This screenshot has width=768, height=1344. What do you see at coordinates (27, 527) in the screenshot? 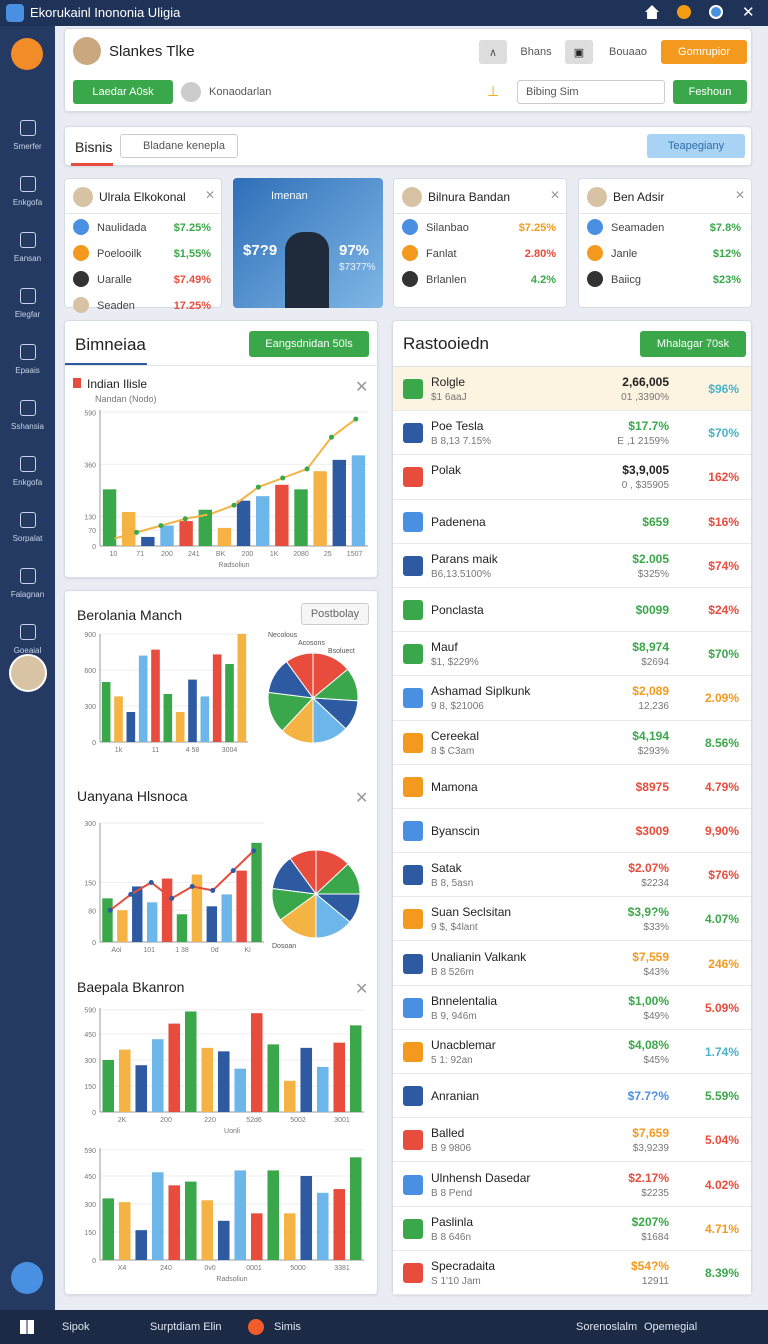
I see `nav-item: Sorpalat` at bounding box center [27, 527].